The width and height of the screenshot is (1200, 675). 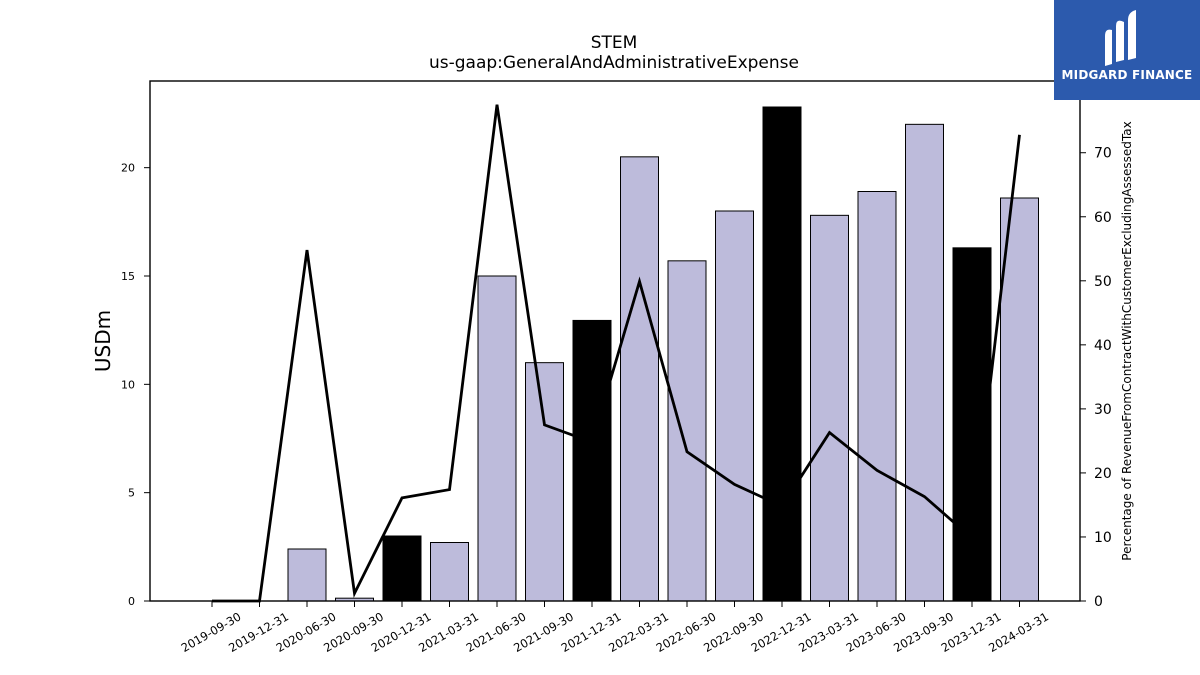 I want to click on y-axis-label: USDm, so click(x=103, y=341).